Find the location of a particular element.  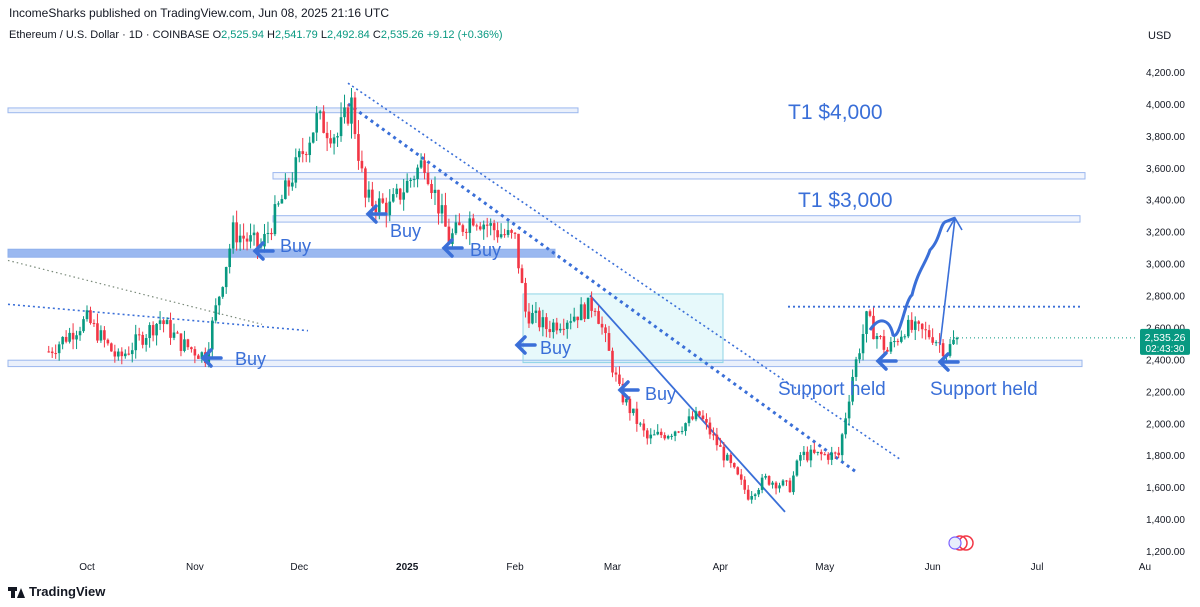

x-tick-label: Au is located at coordinates (1145, 567).